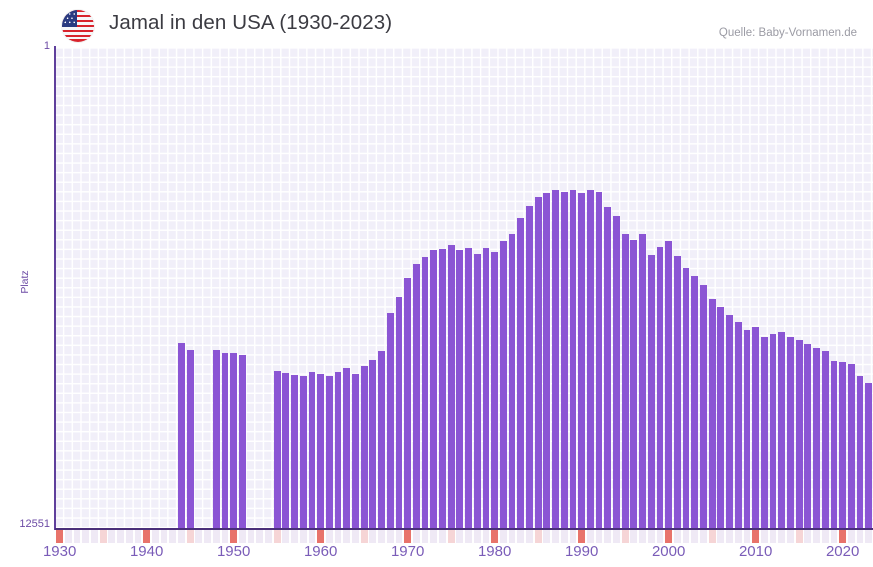  I want to click on x-axis-tick-strip, so click(464, 536).